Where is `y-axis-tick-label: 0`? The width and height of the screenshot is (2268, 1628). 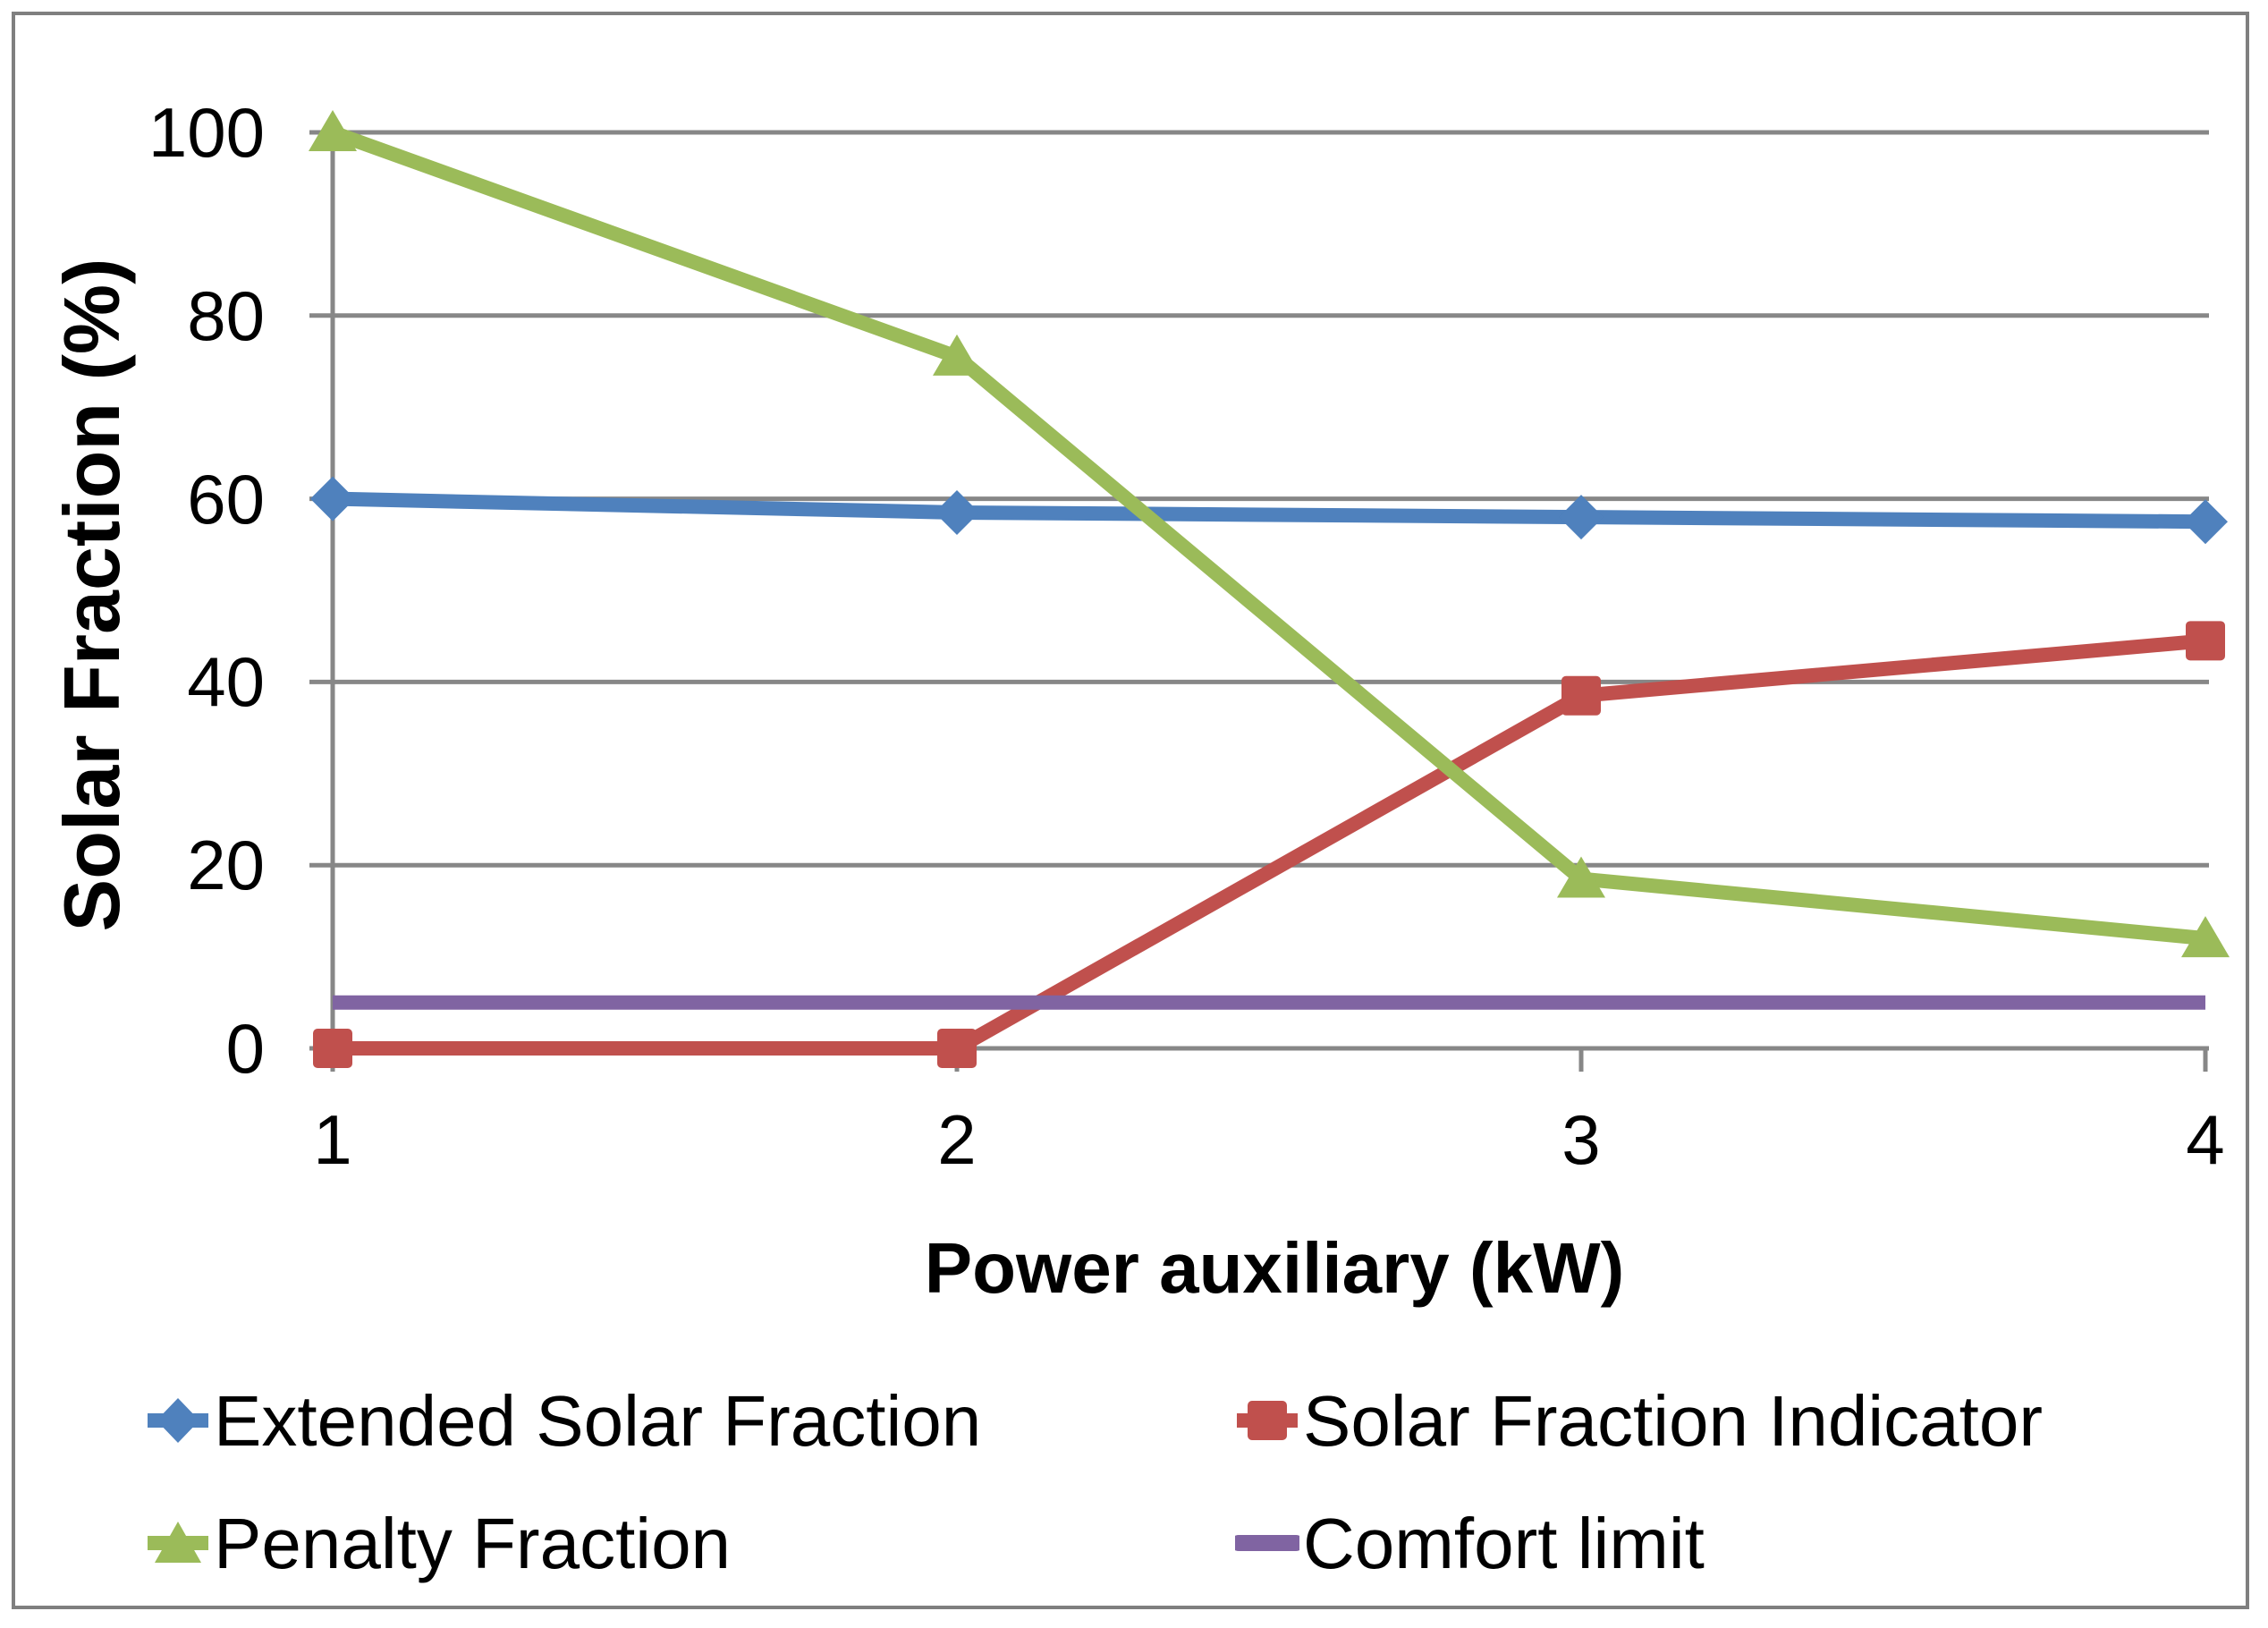
y-axis-tick-label: 0 is located at coordinates (245, 1048).